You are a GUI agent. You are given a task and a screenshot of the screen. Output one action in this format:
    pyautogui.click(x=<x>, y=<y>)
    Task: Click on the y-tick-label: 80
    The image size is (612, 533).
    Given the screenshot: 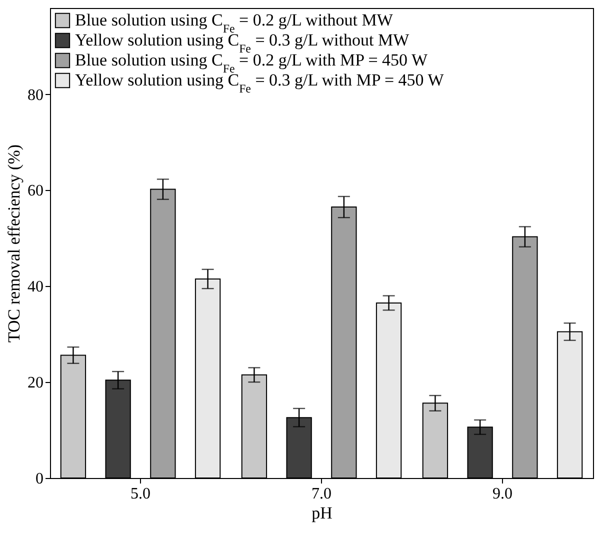 What is the action you would take?
    pyautogui.click(x=36, y=95)
    